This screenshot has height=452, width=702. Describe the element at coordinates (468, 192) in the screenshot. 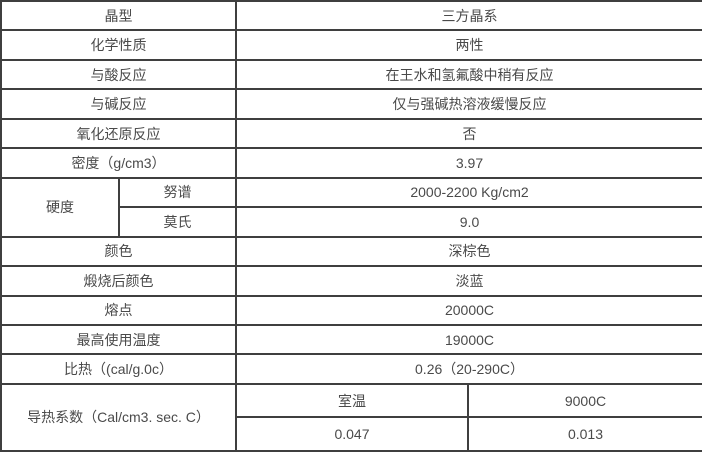

I see `hardness-value-knoop: 2000-2200 Kg/cm2` at that location.